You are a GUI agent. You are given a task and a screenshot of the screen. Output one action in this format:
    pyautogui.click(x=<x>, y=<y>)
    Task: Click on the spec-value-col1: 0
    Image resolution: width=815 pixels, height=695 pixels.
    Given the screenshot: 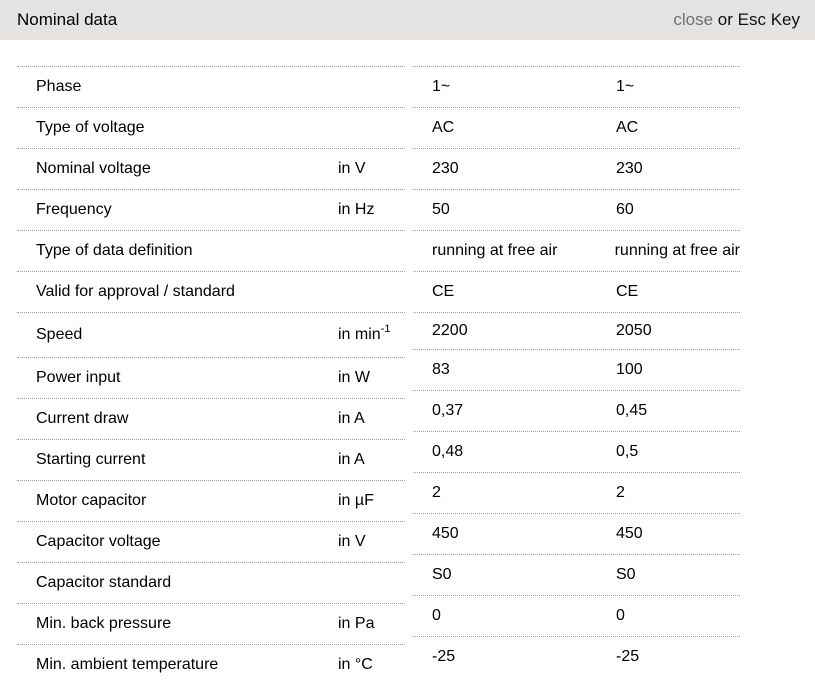 What is the action you would take?
    pyautogui.click(x=436, y=615)
    